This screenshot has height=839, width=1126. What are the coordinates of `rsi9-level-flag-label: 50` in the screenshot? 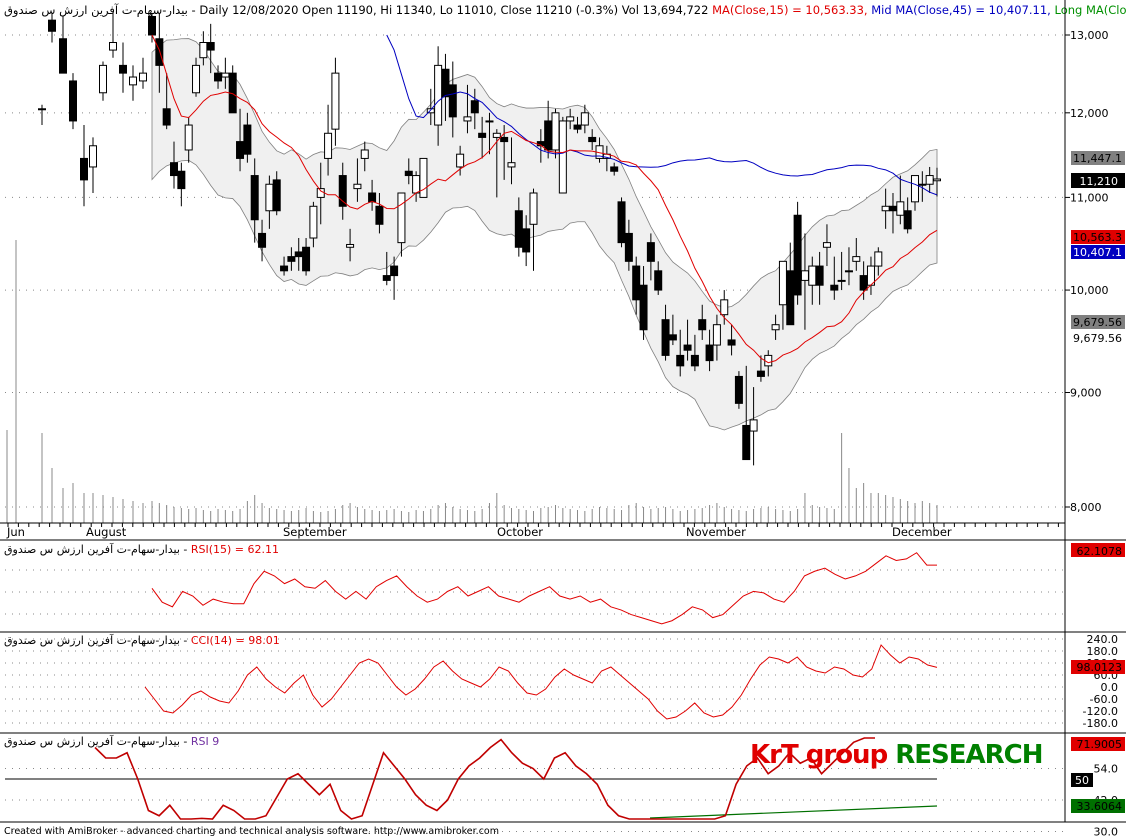 It's located at (1082, 780).